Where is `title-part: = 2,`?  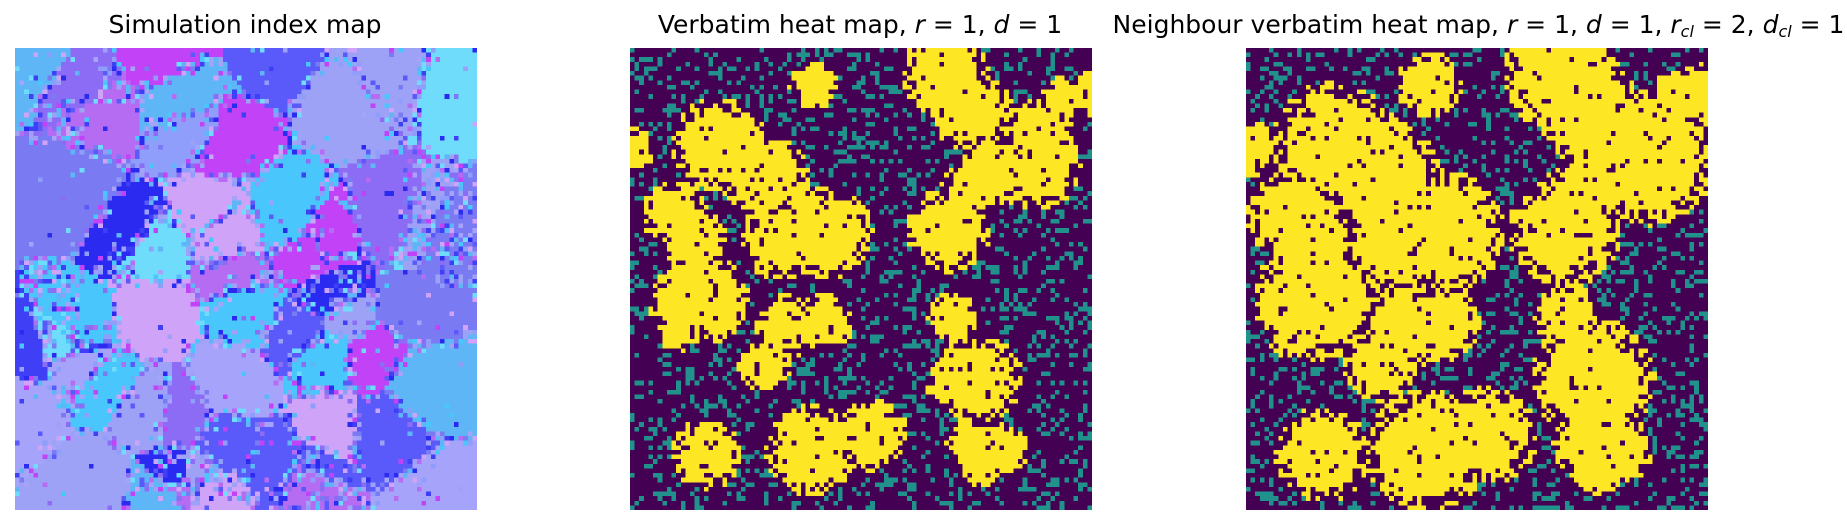
title-part: = 2, is located at coordinates (1728, 24).